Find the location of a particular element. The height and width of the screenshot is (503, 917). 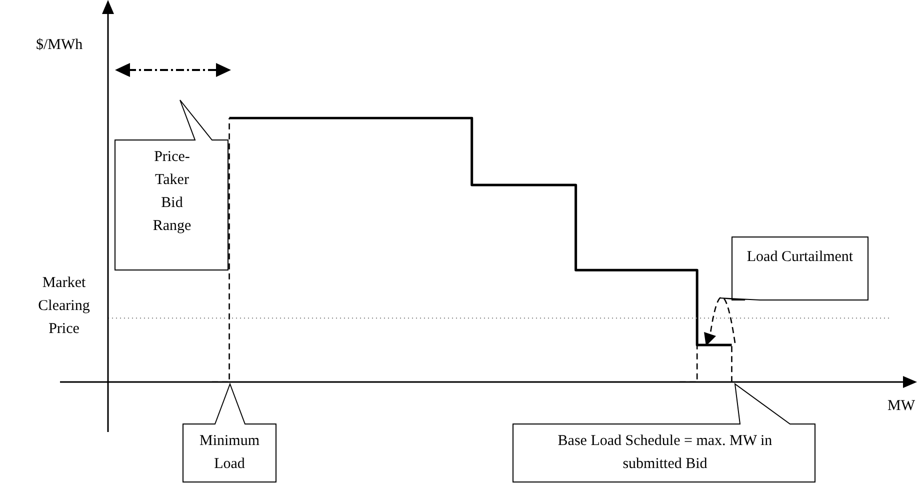

text: Base Load Schedule = max. MW in submitted Bid is located at coordinates (665, 453).